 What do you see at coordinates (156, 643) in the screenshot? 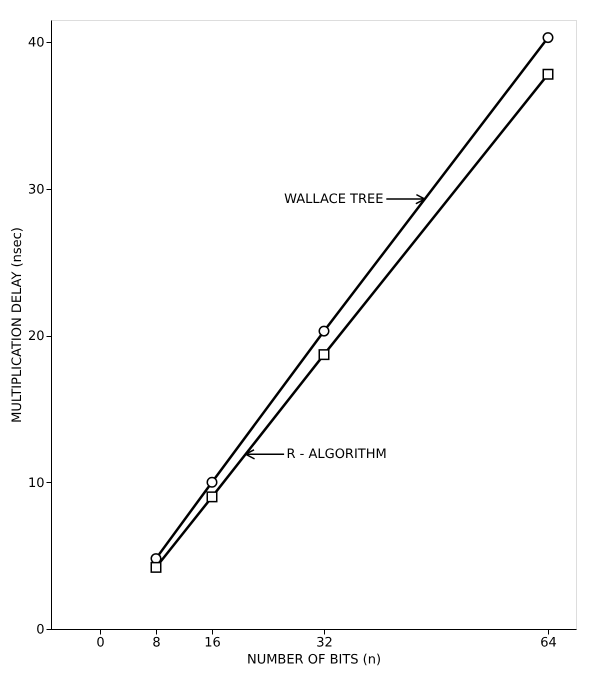
I see `x-tick-label: 8` at bounding box center [156, 643].